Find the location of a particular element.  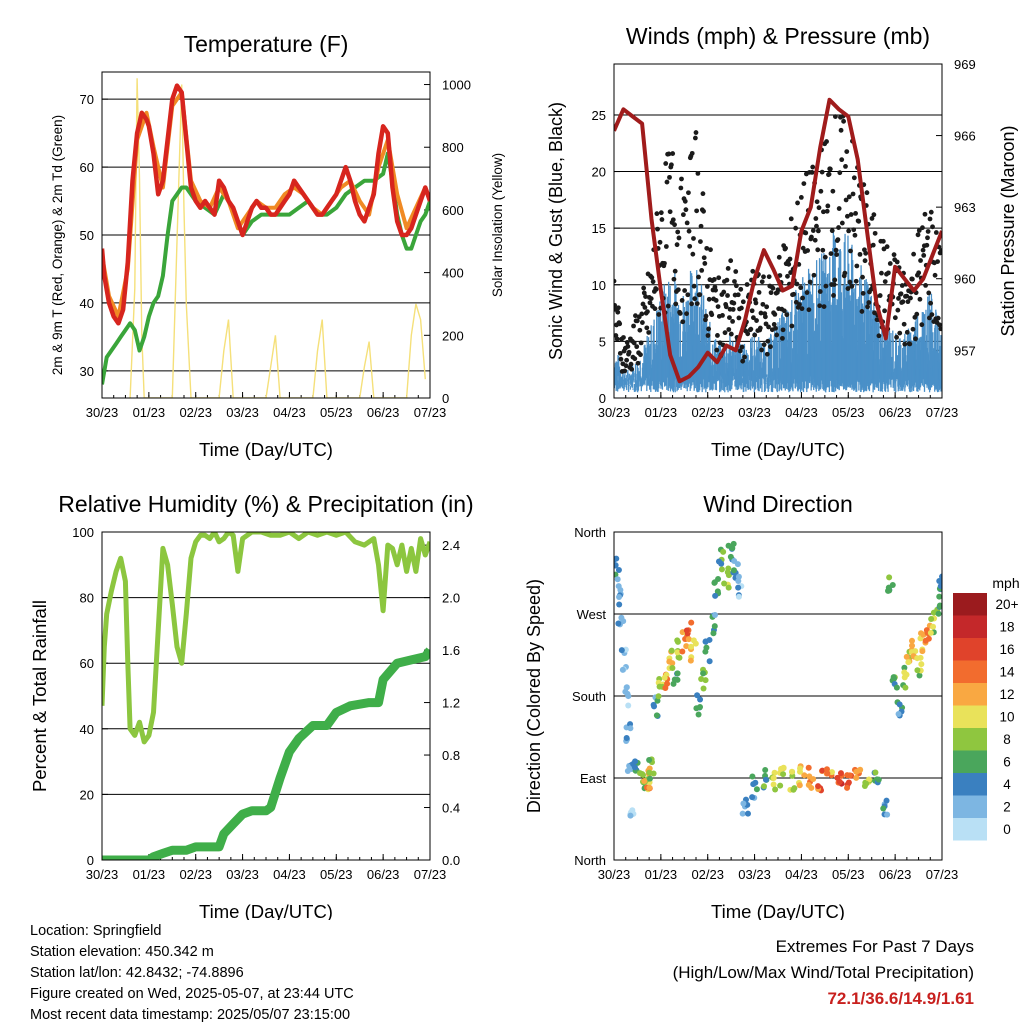

panel0-border is located at coordinates (266, 235).